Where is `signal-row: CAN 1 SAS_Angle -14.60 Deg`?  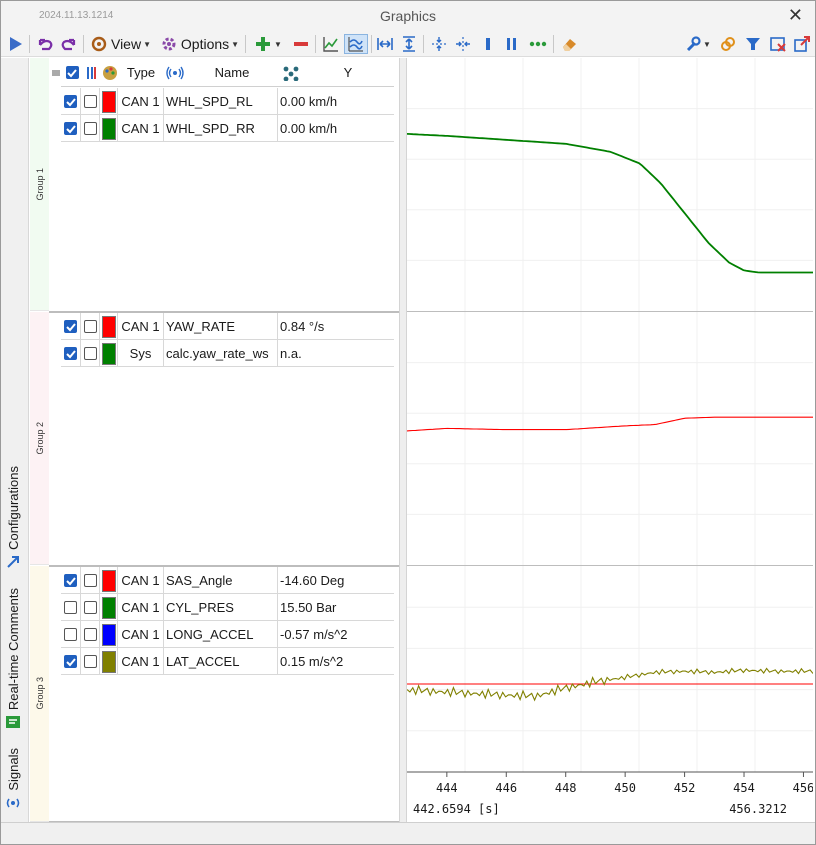 signal-row: CAN 1 SAS_Angle -14.60 Deg is located at coordinates (227, 580).